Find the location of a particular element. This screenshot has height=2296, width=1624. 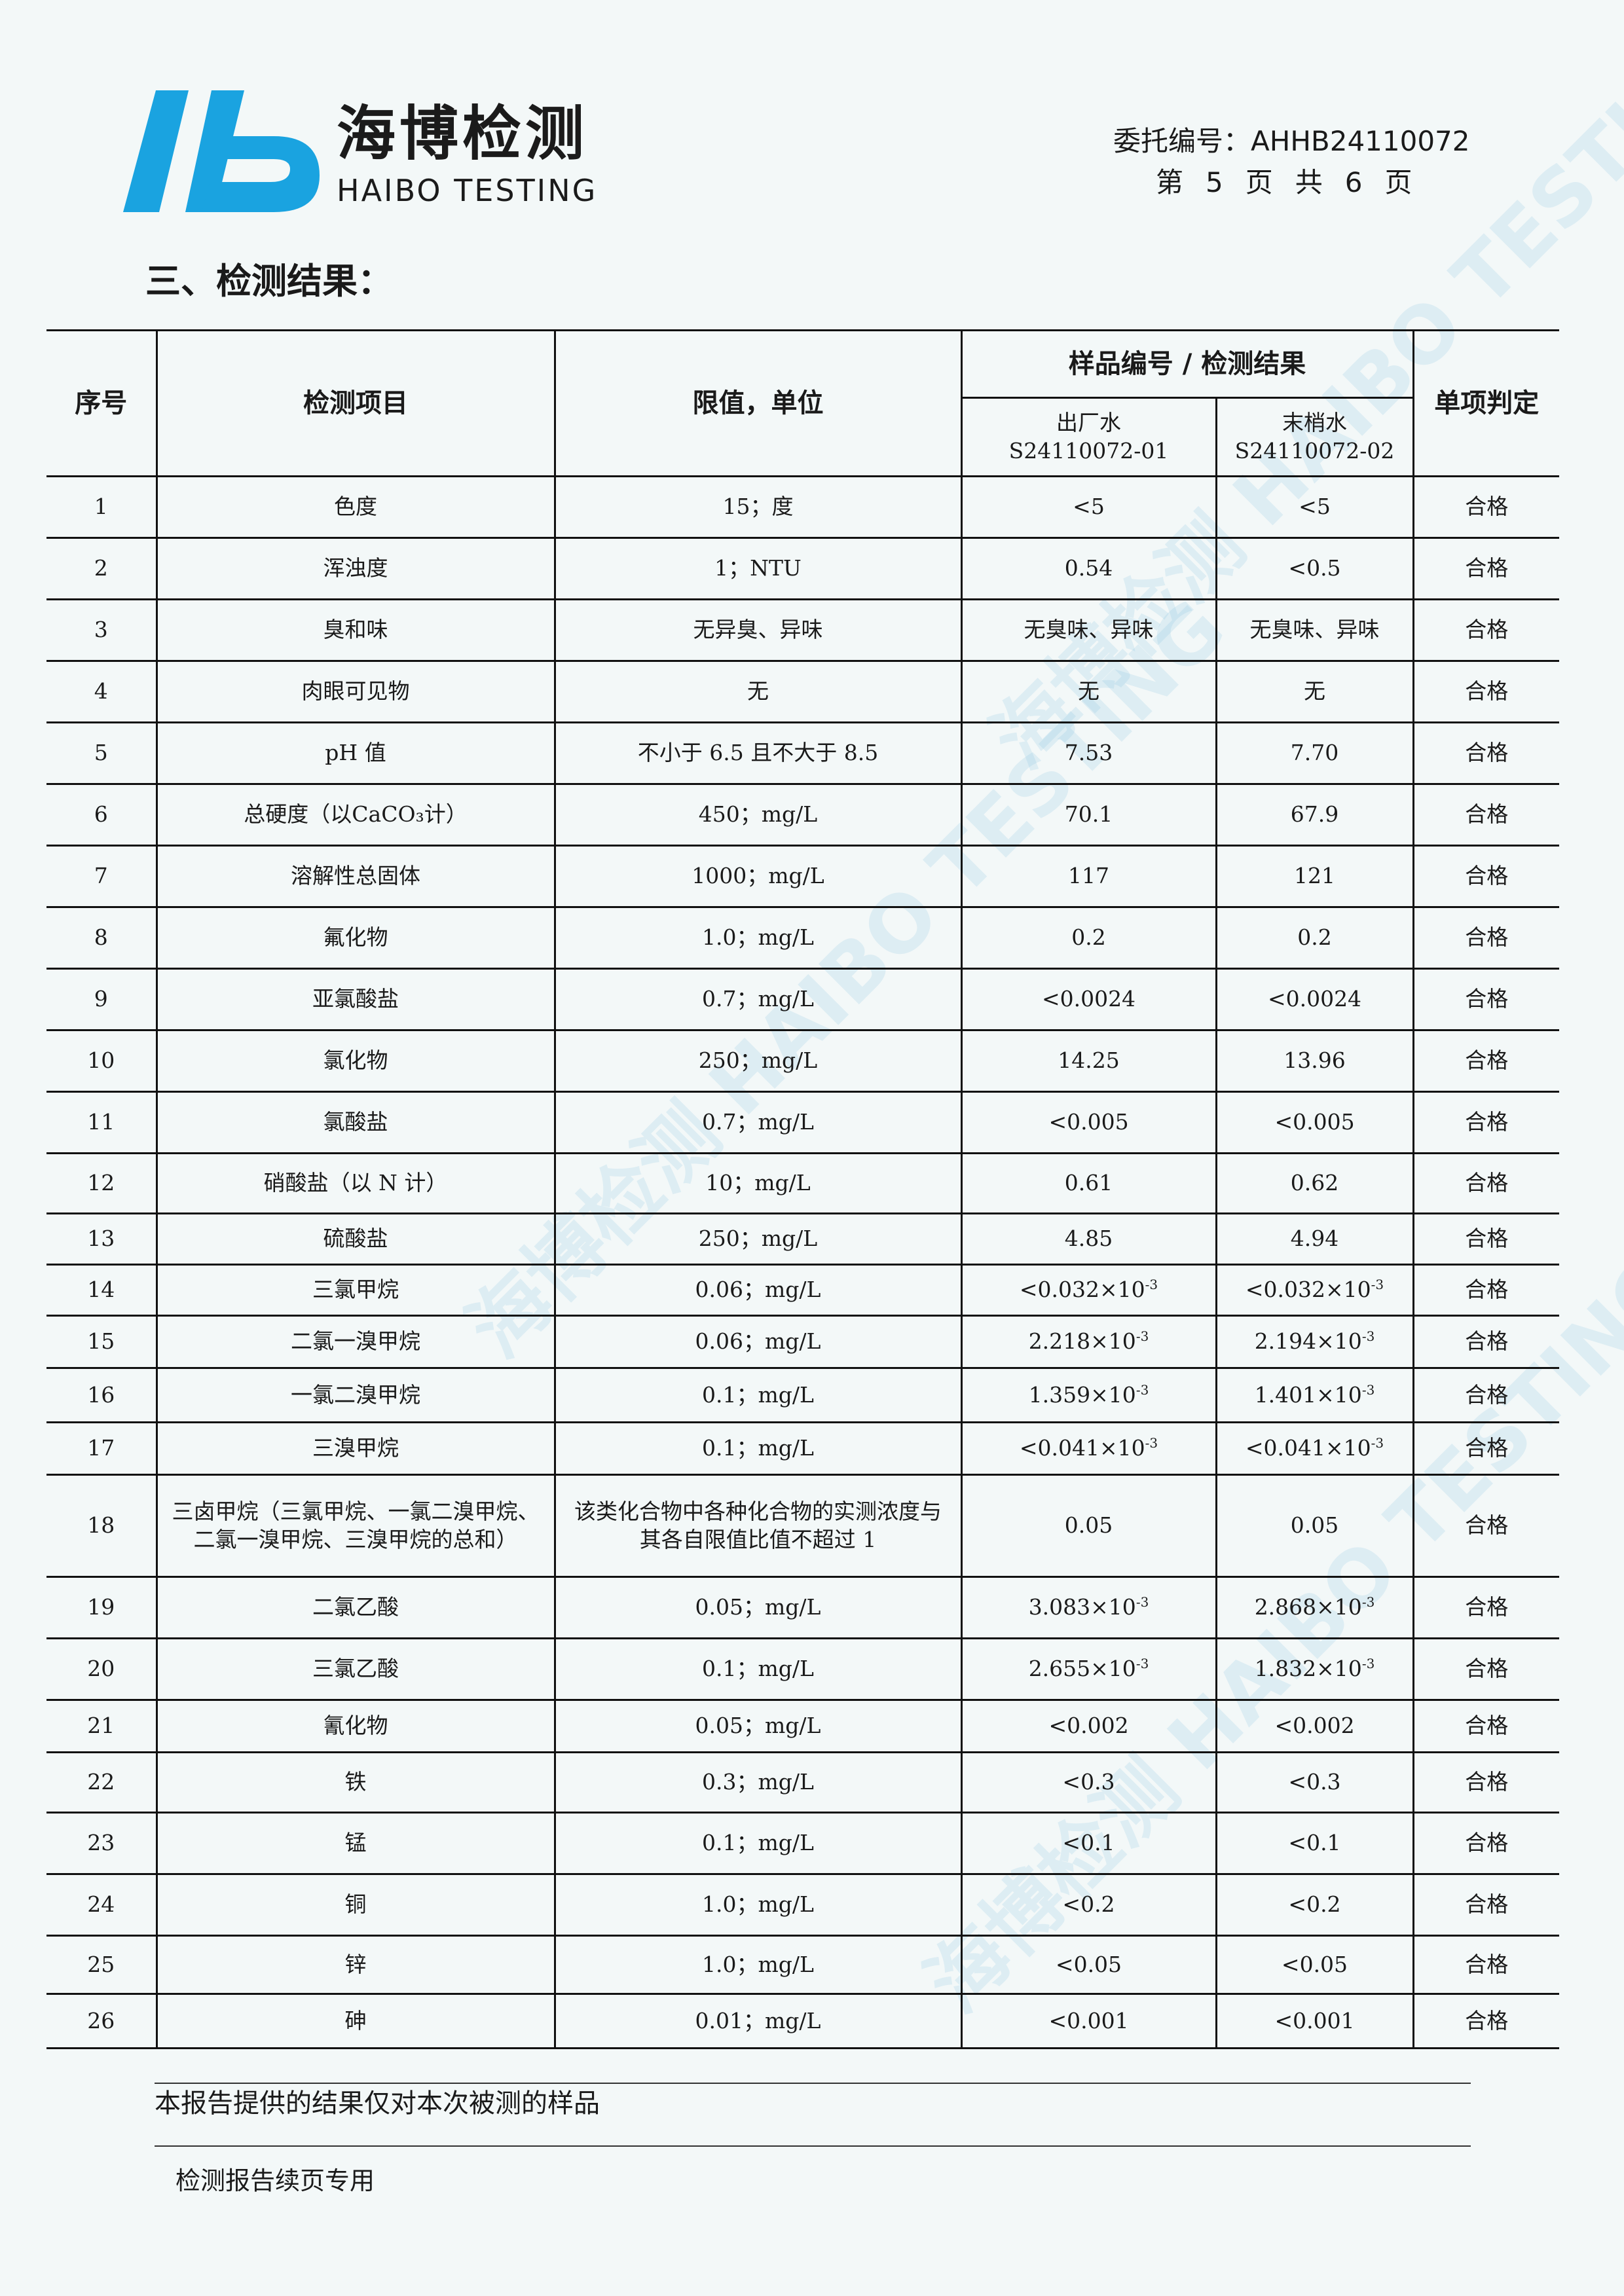

cell-result-2: 无 is located at coordinates (1314, 691).